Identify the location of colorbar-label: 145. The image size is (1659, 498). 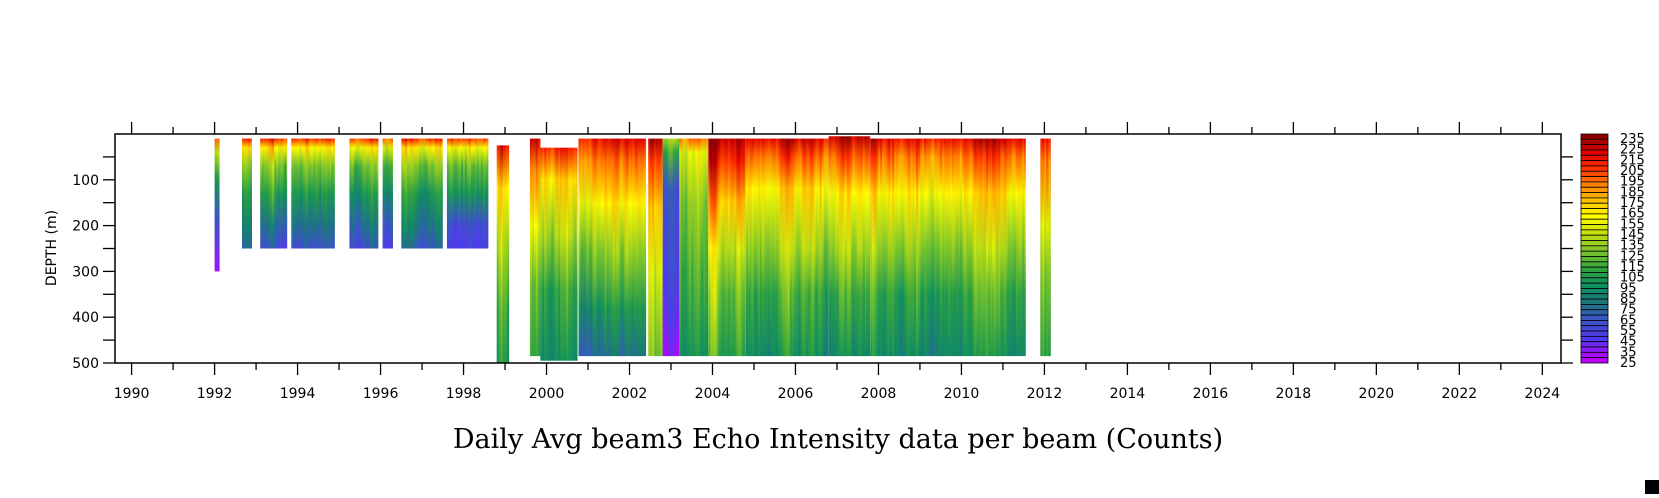
(1632, 235).